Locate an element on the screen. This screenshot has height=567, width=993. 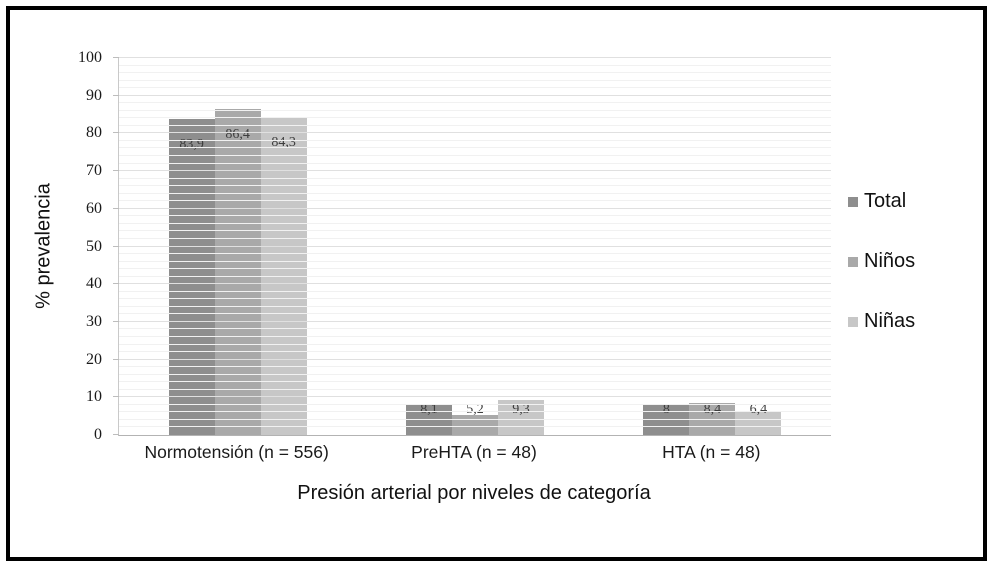
y-tick-label: 40 is located at coordinates (94, 284).